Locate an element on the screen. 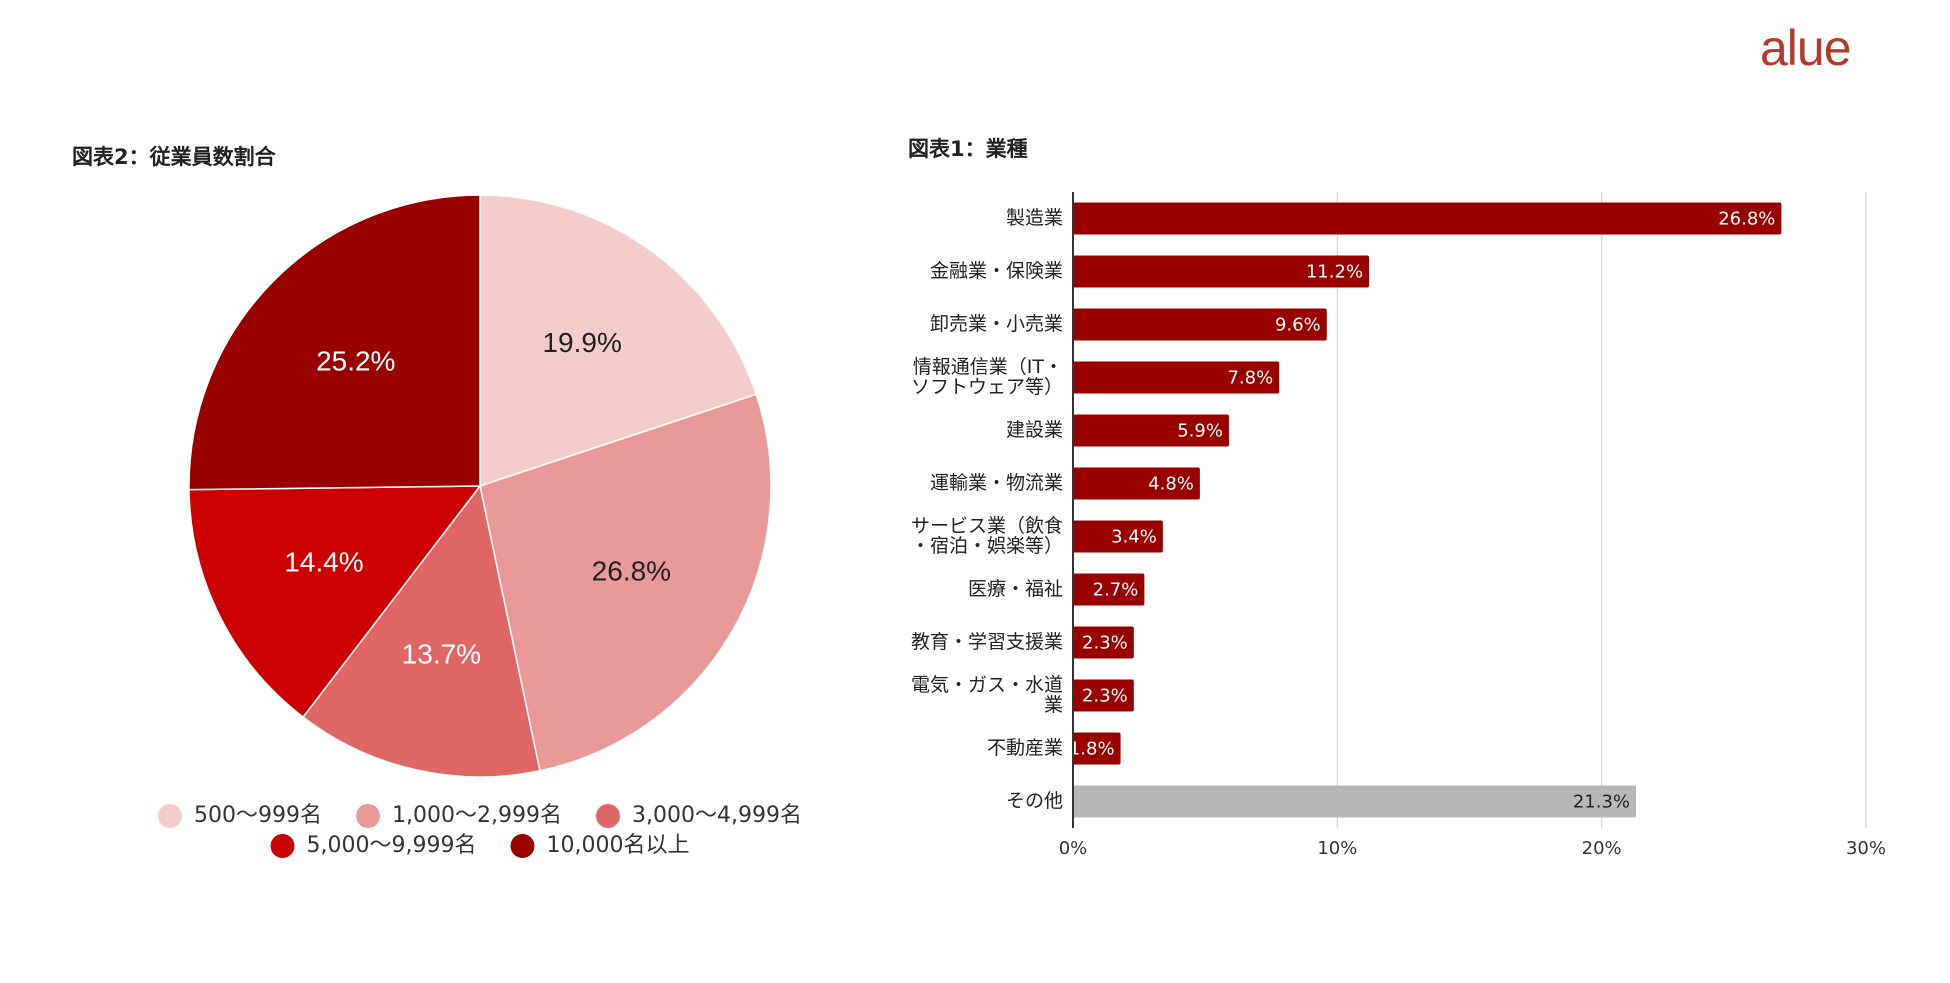 This screenshot has width=1950, height=983. legend-label-2: 1,000〜2,999名 is located at coordinates (477, 815).